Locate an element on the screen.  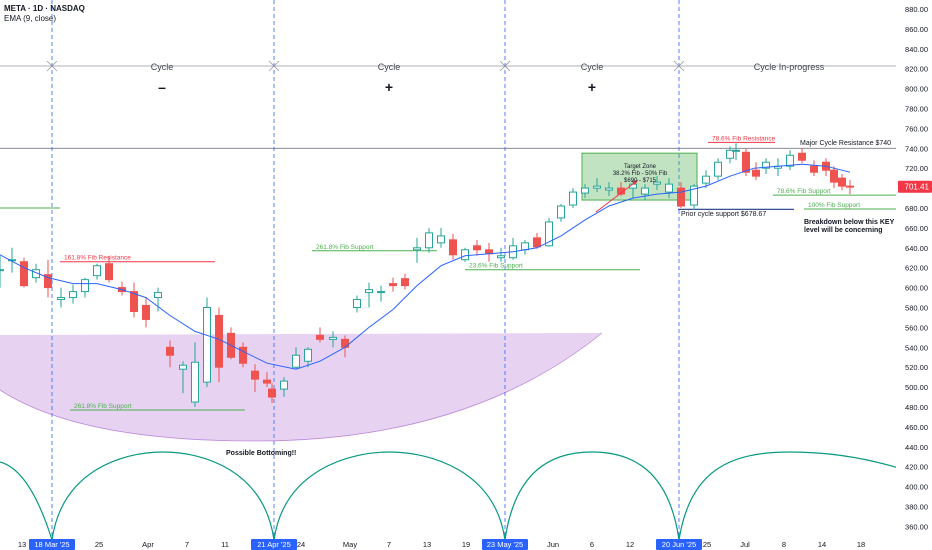
time-tick-label: 6 is located at coordinates (592, 544).